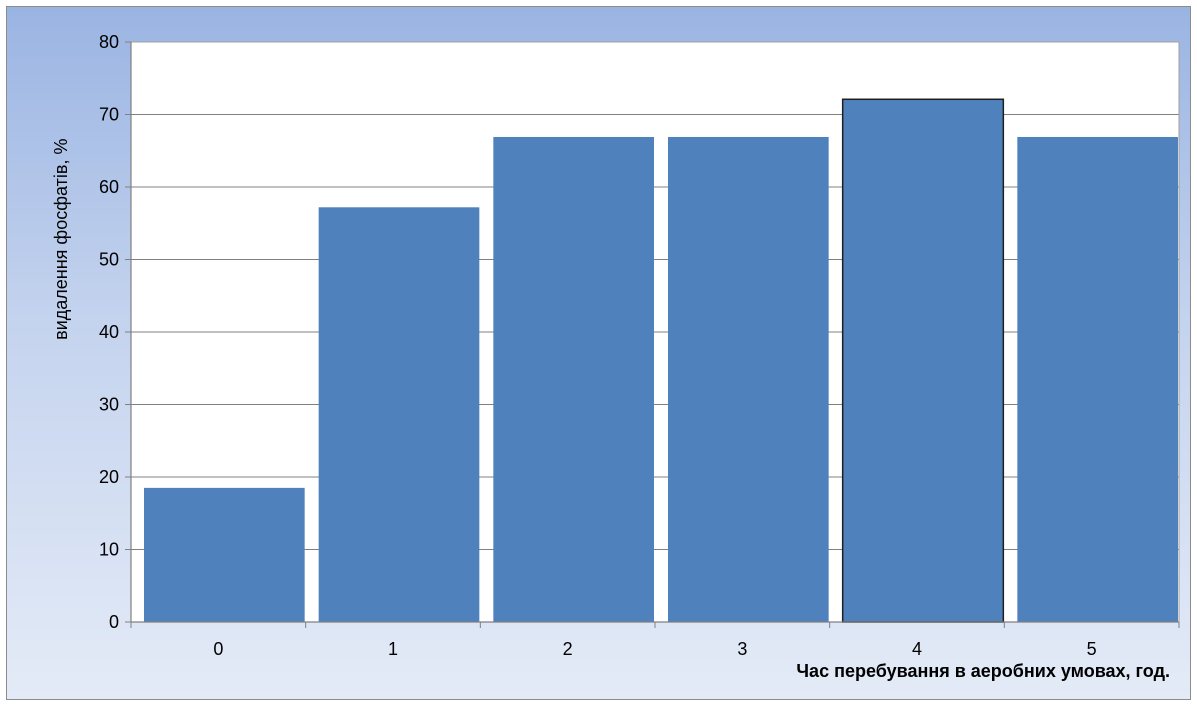 The height and width of the screenshot is (706, 1197). What do you see at coordinates (109, 477) in the screenshot?
I see `y-tick-label: 20` at bounding box center [109, 477].